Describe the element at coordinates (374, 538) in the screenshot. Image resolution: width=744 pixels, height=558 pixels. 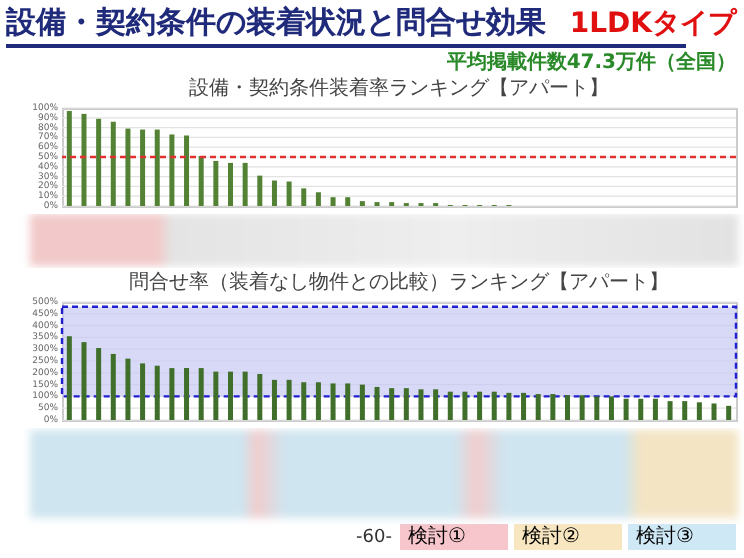
I see `text: -60-` at that location.